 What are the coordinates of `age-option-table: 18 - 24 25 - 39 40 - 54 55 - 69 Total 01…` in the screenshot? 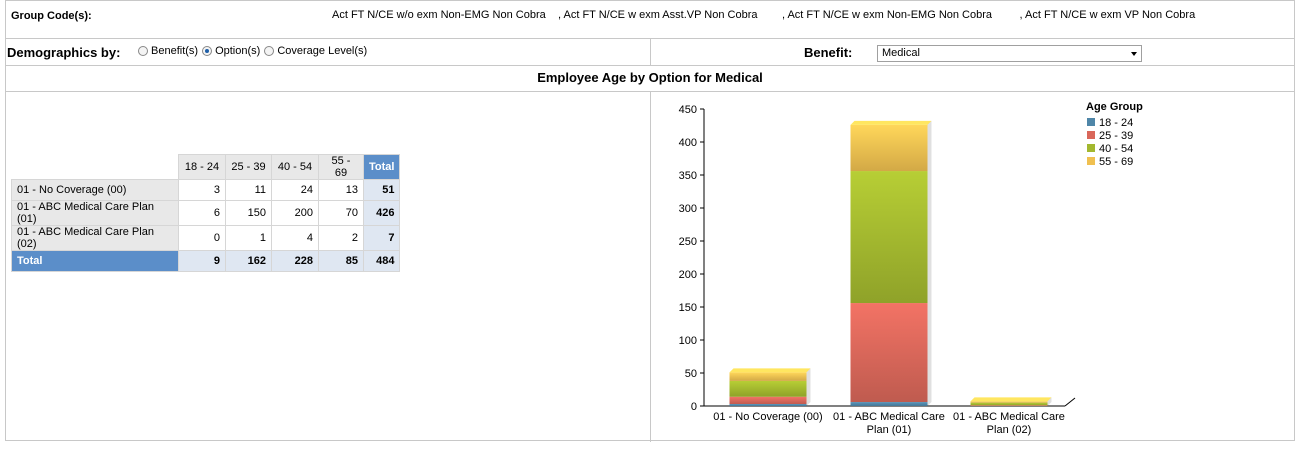 It's located at (206, 213).